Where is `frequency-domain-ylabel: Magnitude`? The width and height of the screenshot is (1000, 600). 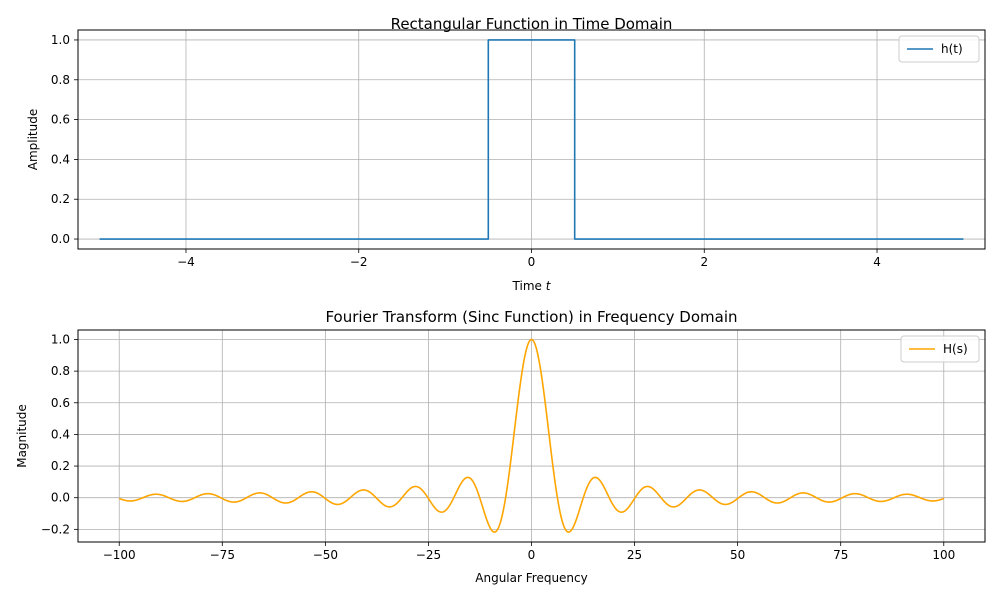 frequency-domain-ylabel: Magnitude is located at coordinates (22, 436).